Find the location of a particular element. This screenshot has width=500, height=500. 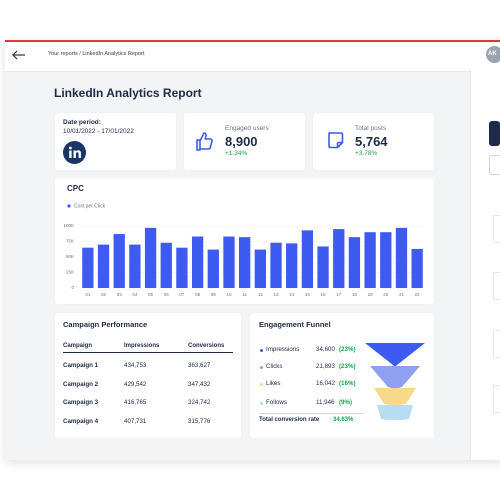

side-panel-input is located at coordinates (494, 165).